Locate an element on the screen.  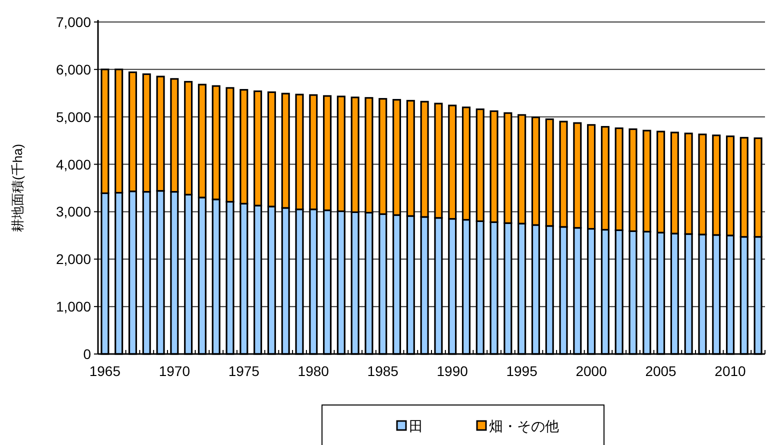
x-tick-label: 1995 is located at coordinates (522, 371).